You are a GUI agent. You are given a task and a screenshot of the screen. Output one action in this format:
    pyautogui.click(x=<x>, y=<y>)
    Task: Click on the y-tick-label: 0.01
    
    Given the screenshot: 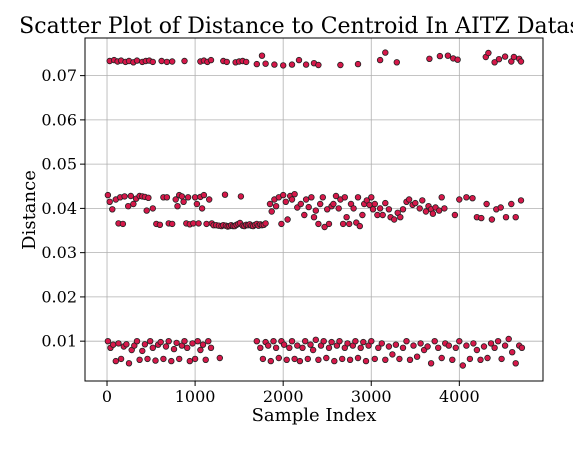 What is the action you would take?
    pyautogui.click(x=59, y=341)
    